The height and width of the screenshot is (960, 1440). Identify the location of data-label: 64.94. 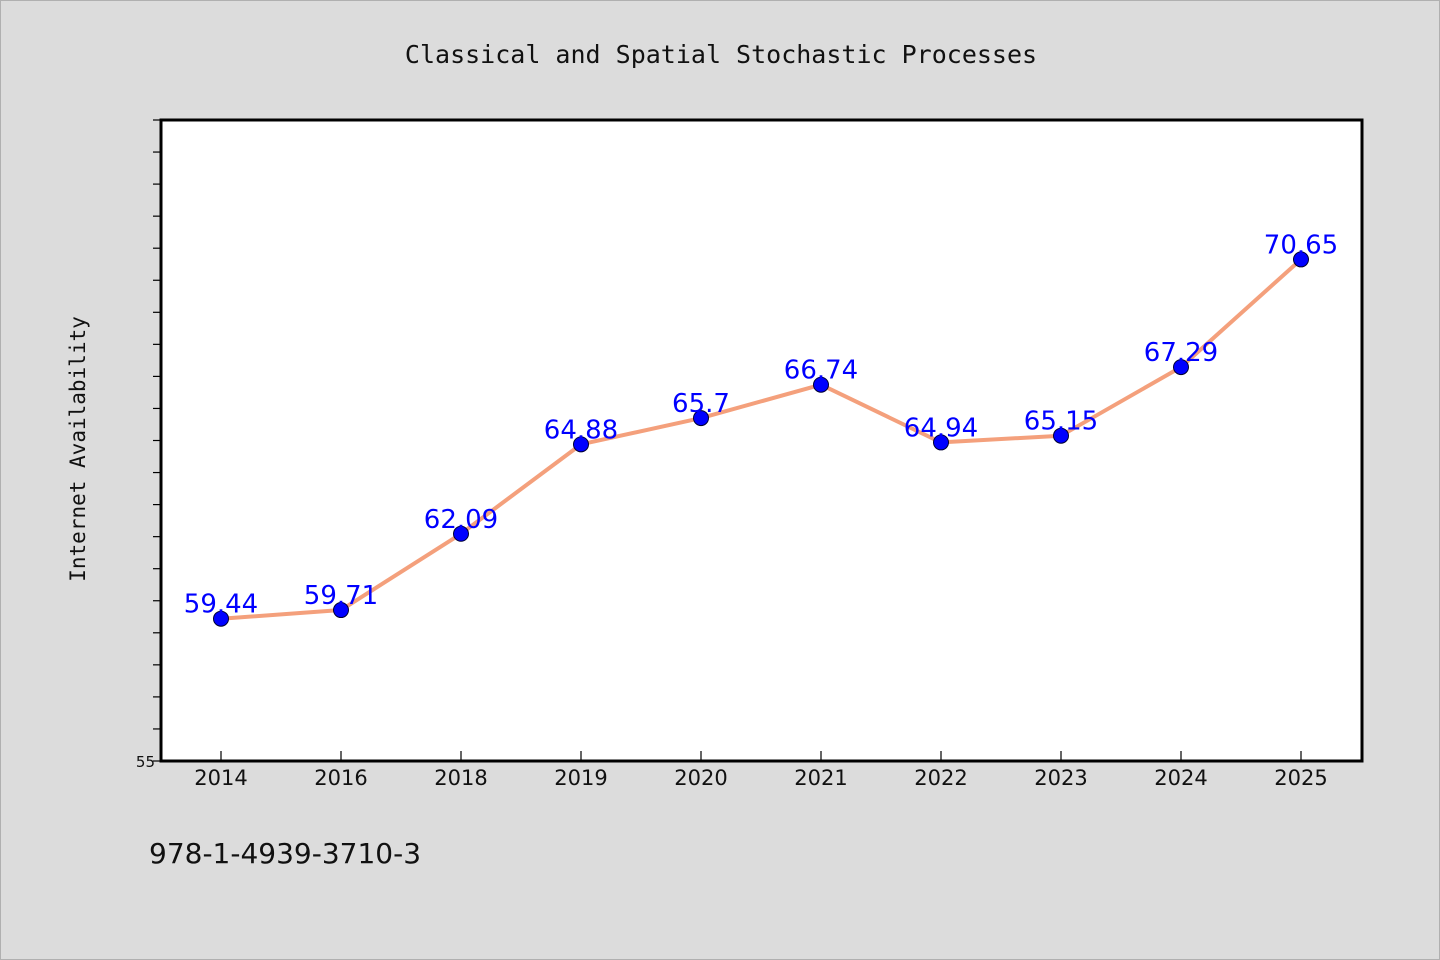
(941, 428).